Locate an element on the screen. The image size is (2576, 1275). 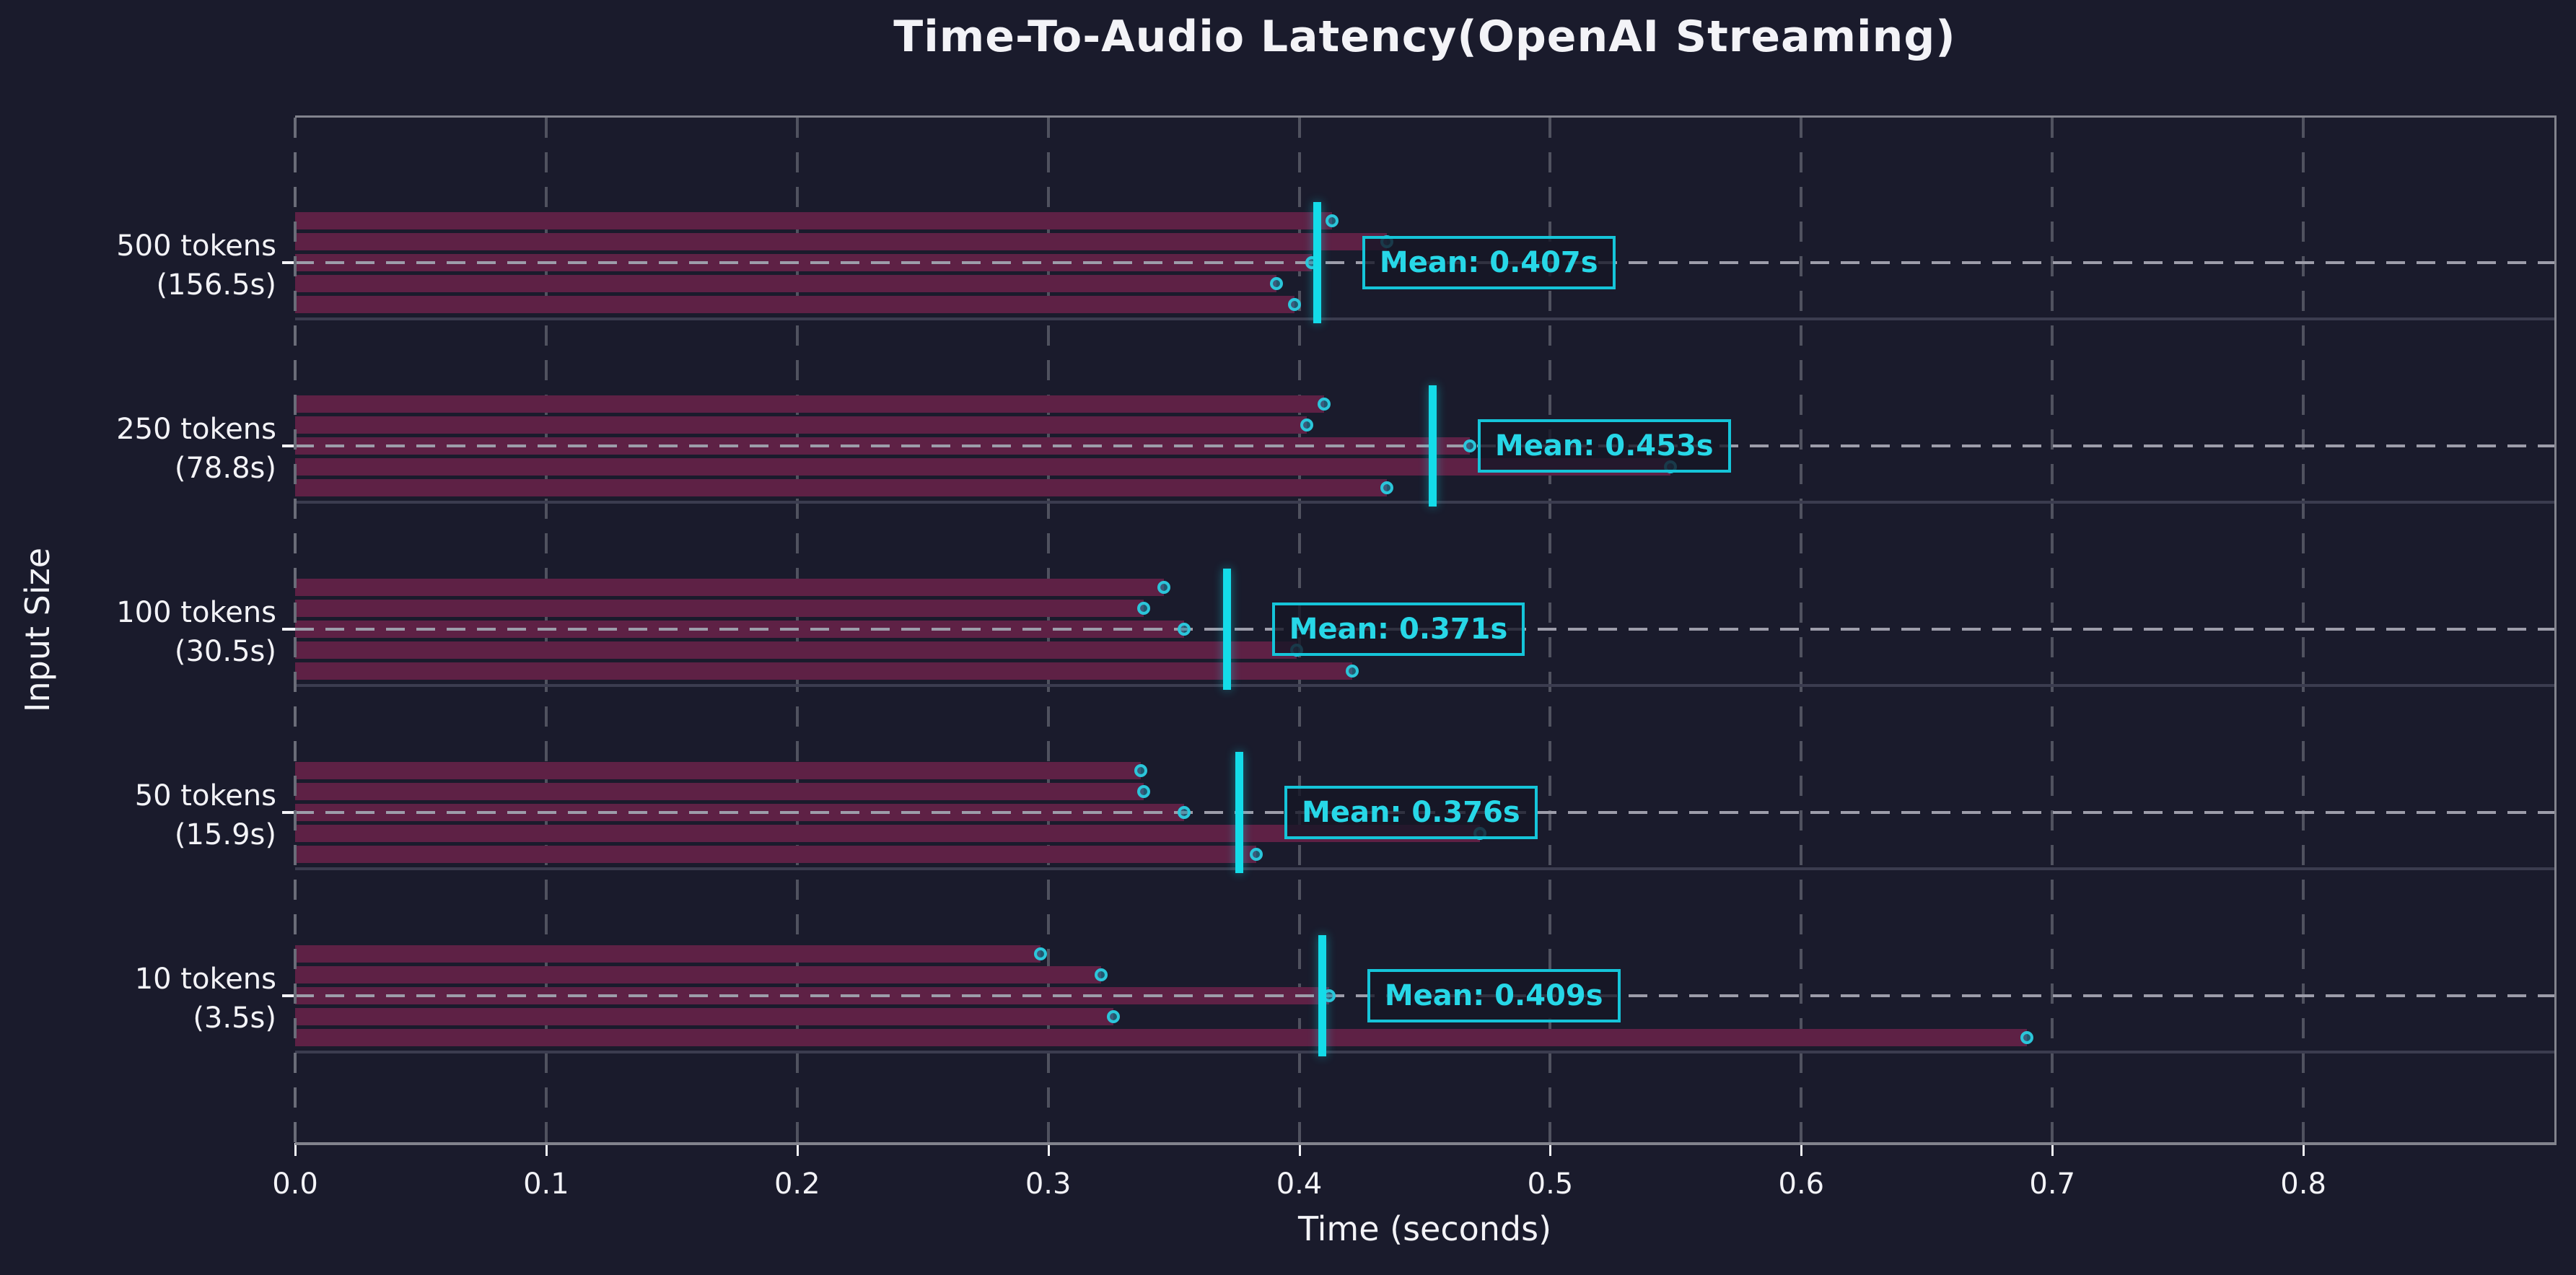
y-tick-label-tokens: 500 tokens is located at coordinates (196, 246).